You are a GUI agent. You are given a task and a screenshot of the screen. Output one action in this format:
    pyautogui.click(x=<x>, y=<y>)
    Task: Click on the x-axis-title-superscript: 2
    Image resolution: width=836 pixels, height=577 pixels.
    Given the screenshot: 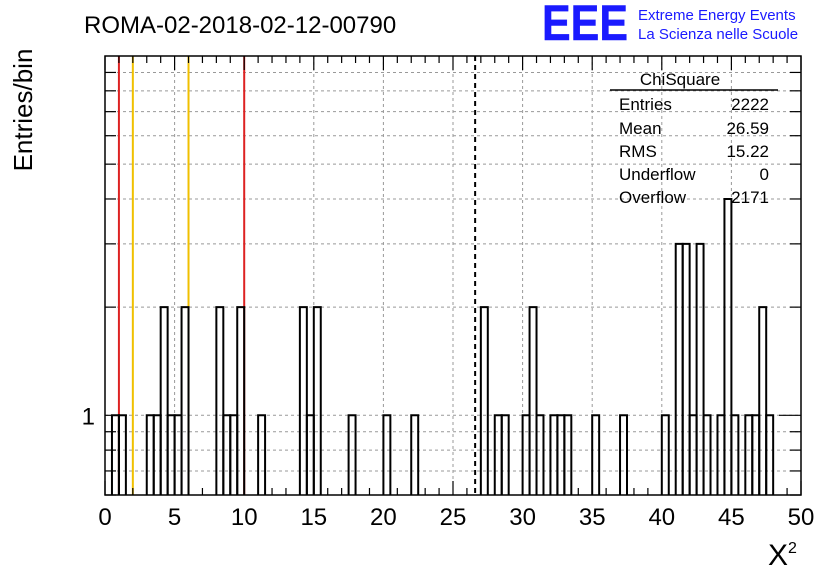 What is the action you would take?
    pyautogui.click(x=792, y=548)
    